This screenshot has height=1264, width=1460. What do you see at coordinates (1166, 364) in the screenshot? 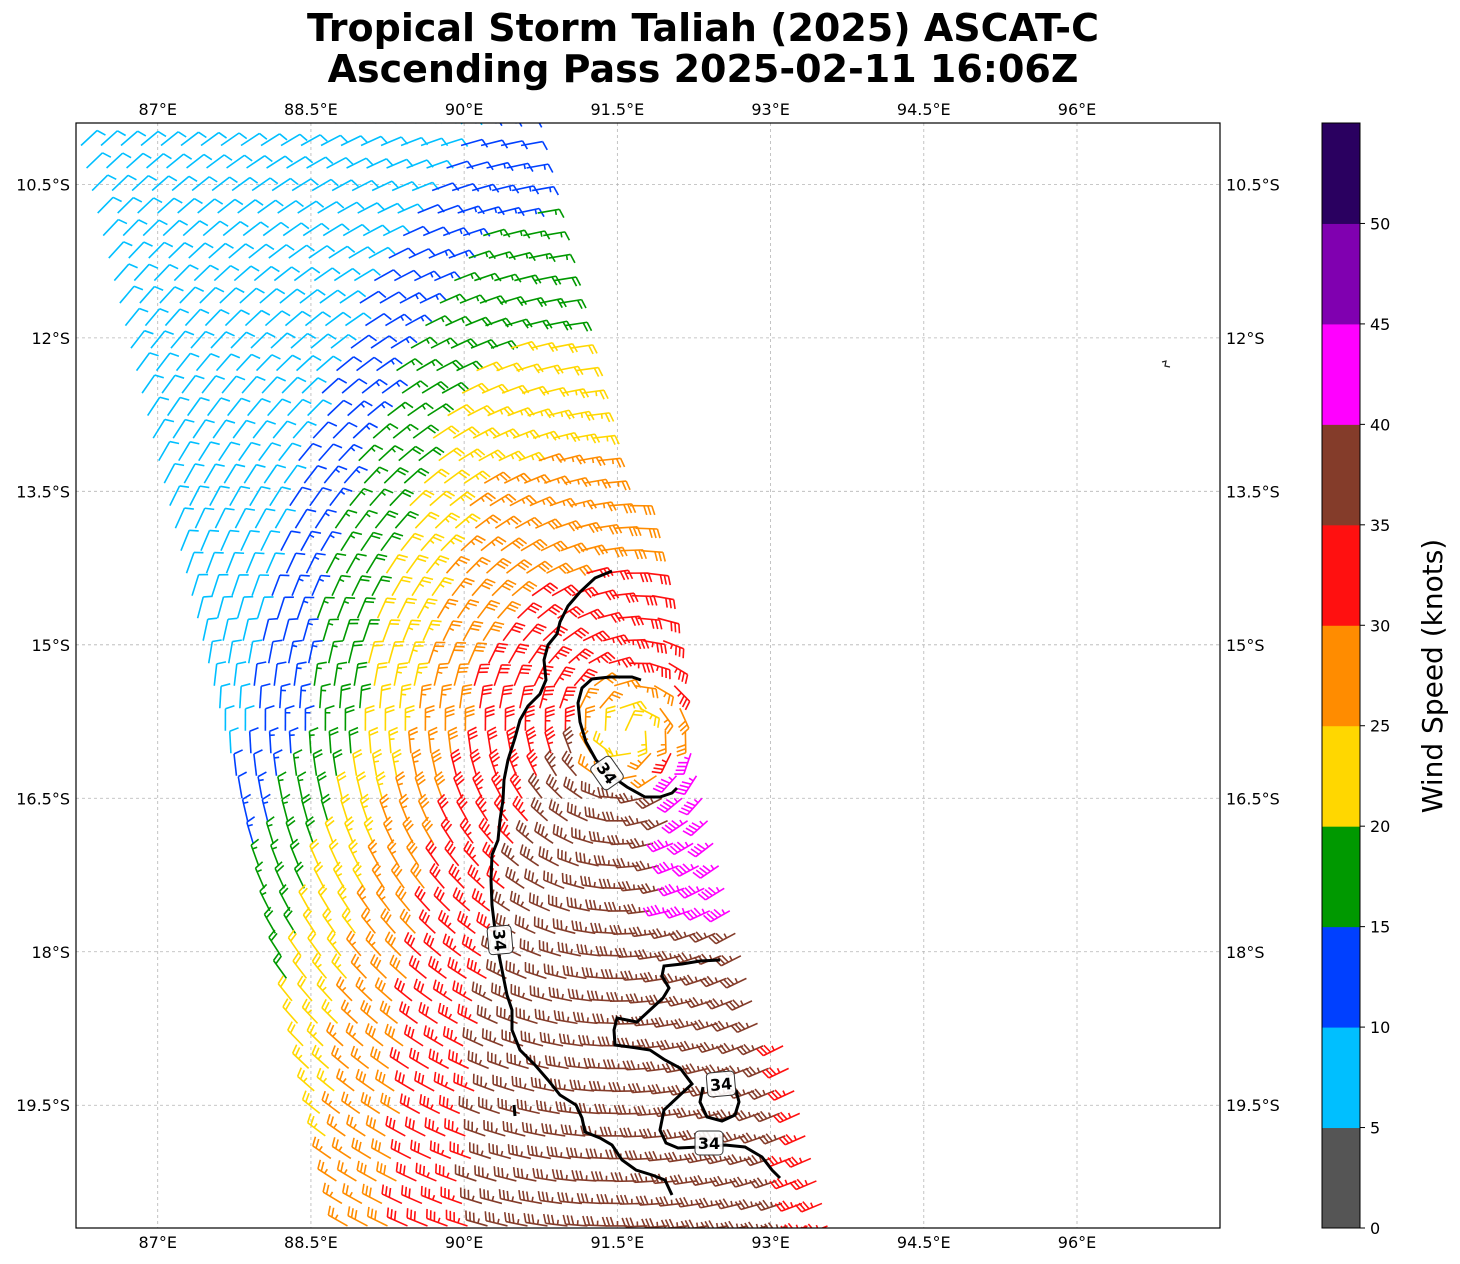
I see `island-outline` at bounding box center [1166, 364].